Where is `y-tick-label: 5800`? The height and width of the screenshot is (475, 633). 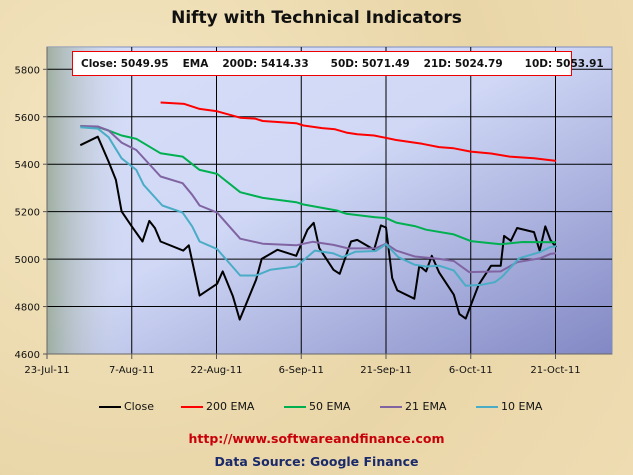 y-tick-label: 5800 is located at coordinates (27, 70).